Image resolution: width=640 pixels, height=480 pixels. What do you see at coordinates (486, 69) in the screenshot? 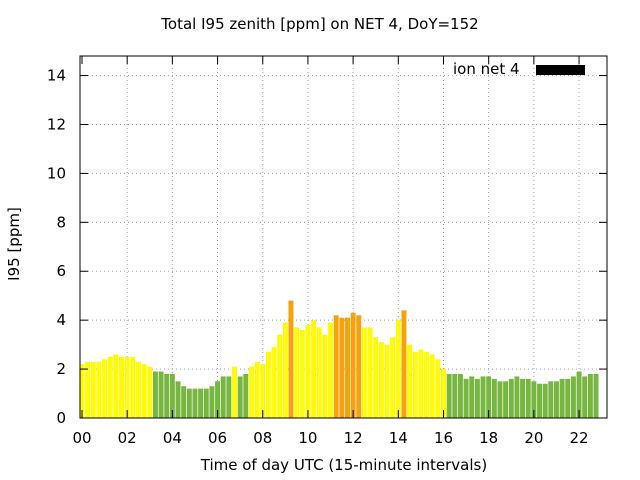
I see `legend-label: ion net 4` at bounding box center [486, 69].